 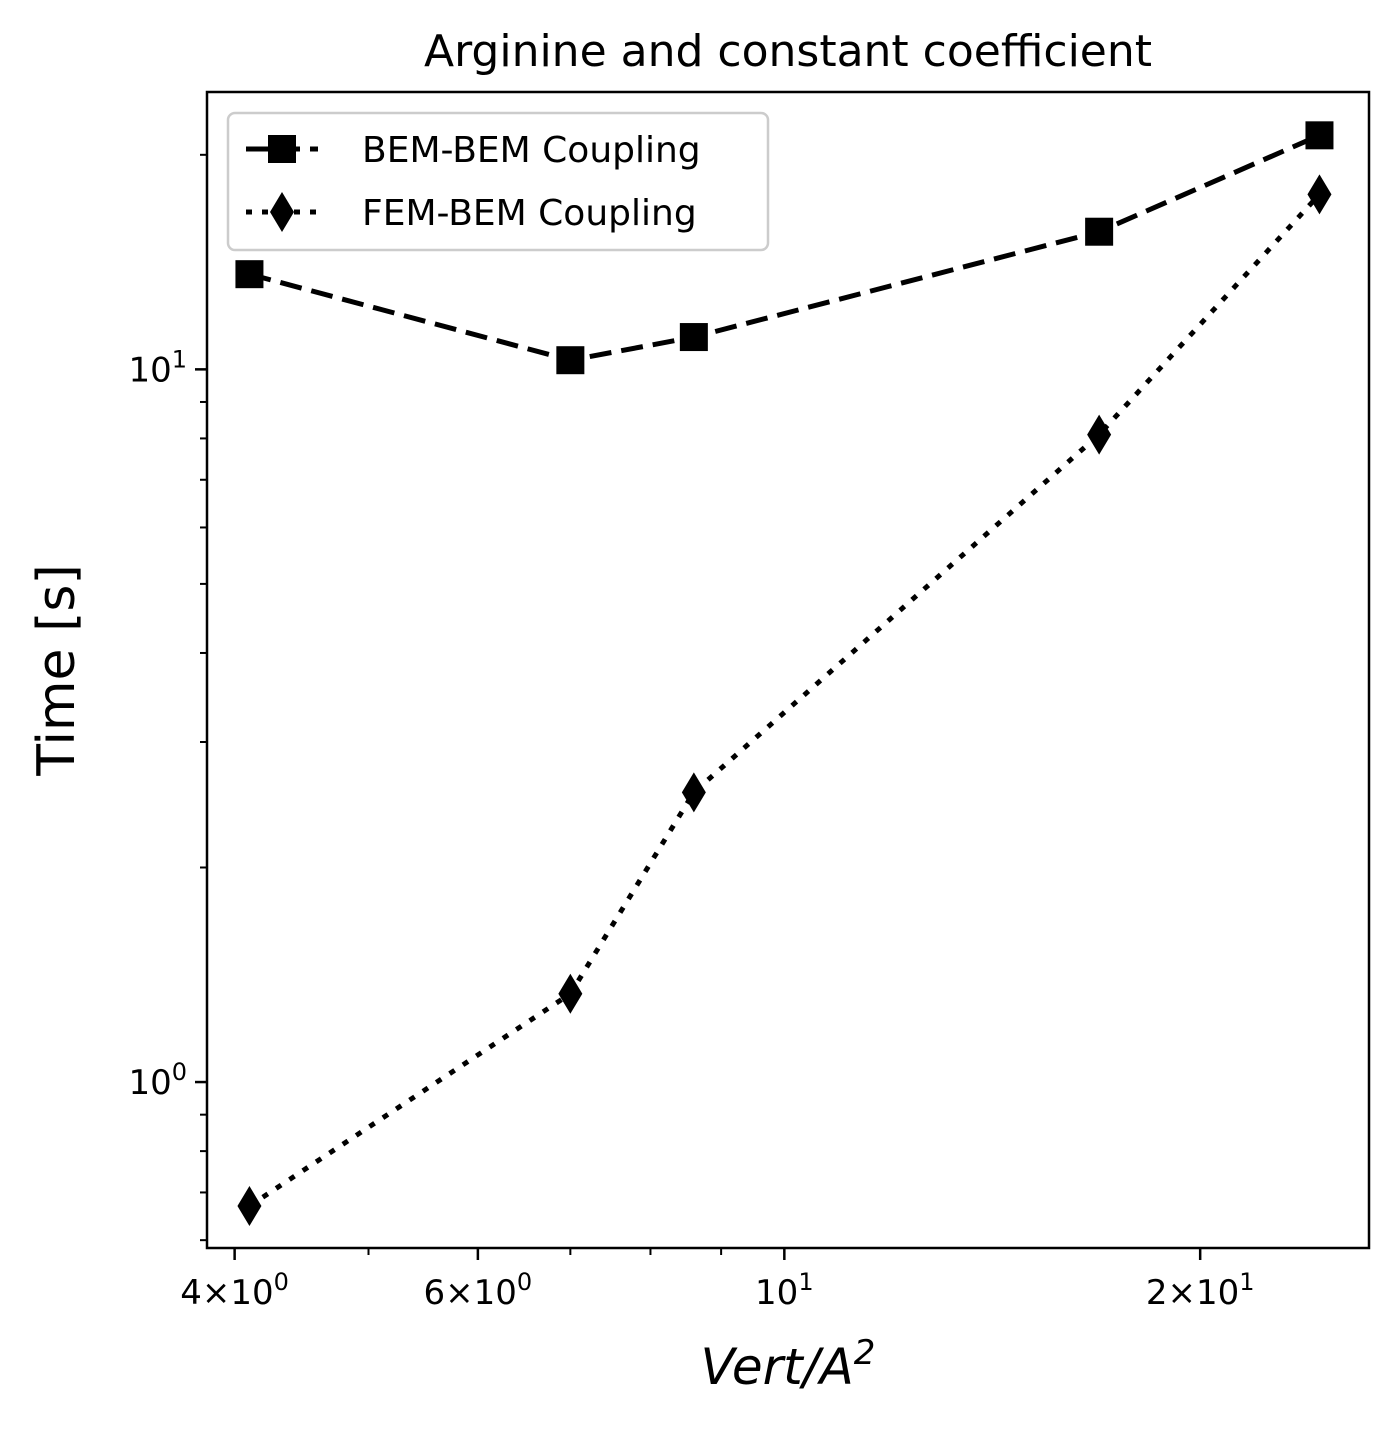 I want to click on x-tick-label: 101, so click(x=784, y=1290).